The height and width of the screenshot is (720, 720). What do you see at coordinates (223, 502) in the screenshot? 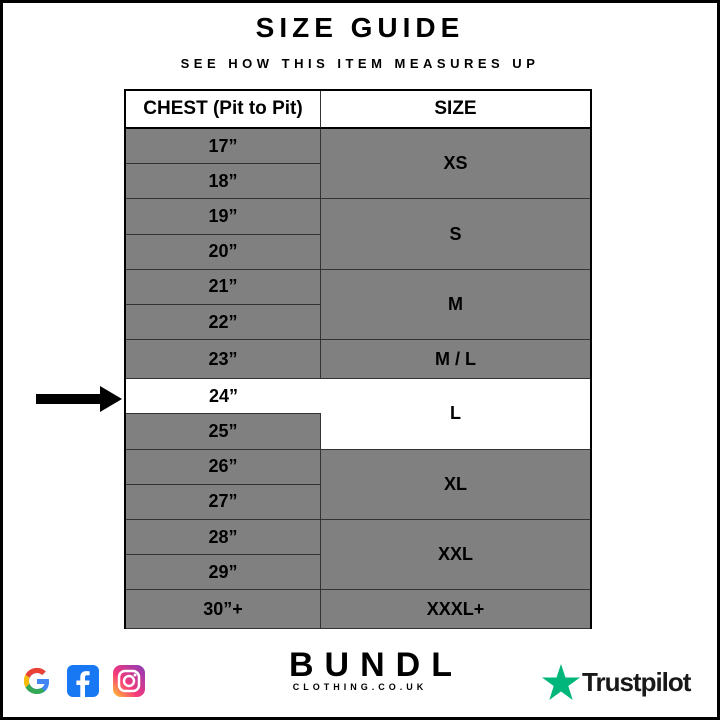
I see `chest-cell: 27”` at bounding box center [223, 502].